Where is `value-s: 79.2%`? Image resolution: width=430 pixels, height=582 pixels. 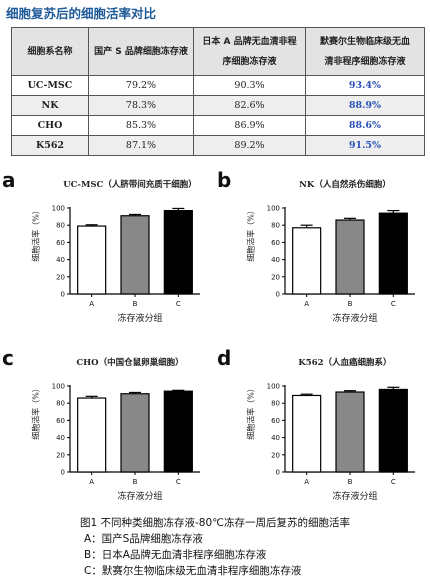 value-s: 79.2% is located at coordinates (141, 85).